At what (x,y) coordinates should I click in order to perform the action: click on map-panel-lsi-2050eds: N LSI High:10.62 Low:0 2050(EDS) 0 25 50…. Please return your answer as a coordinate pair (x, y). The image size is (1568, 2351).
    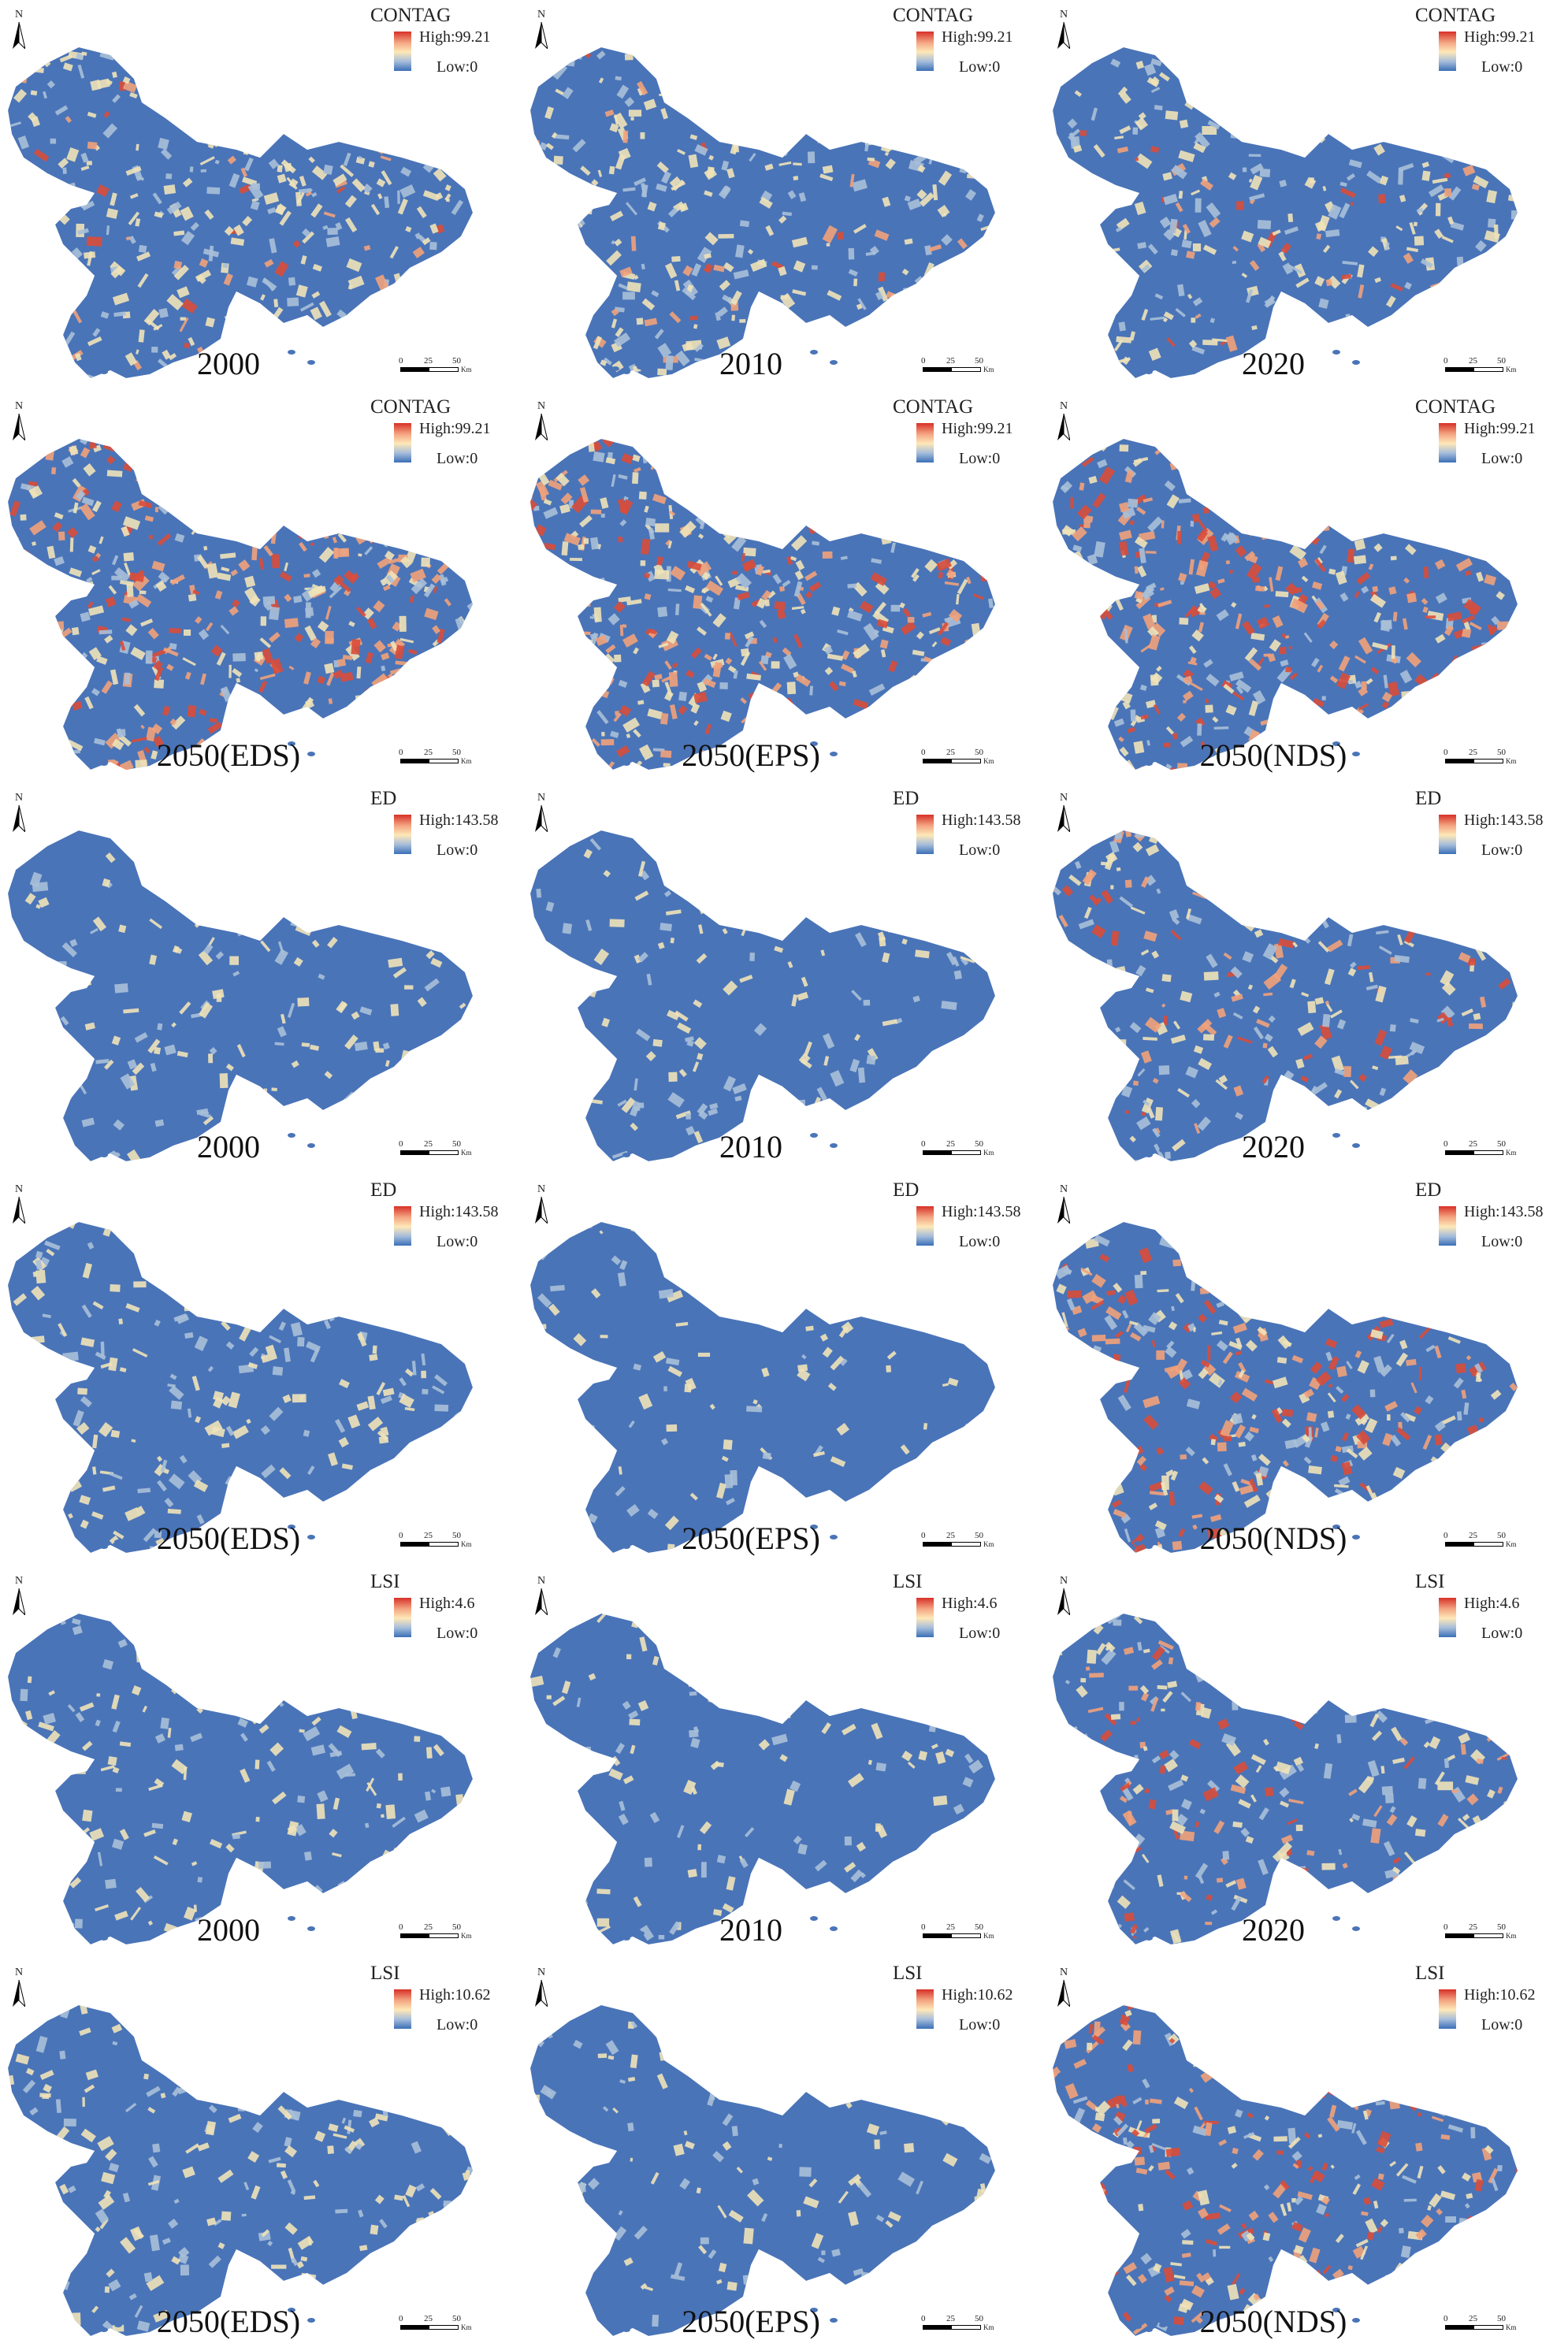
    Looking at the image, I should click on (261, 2154).